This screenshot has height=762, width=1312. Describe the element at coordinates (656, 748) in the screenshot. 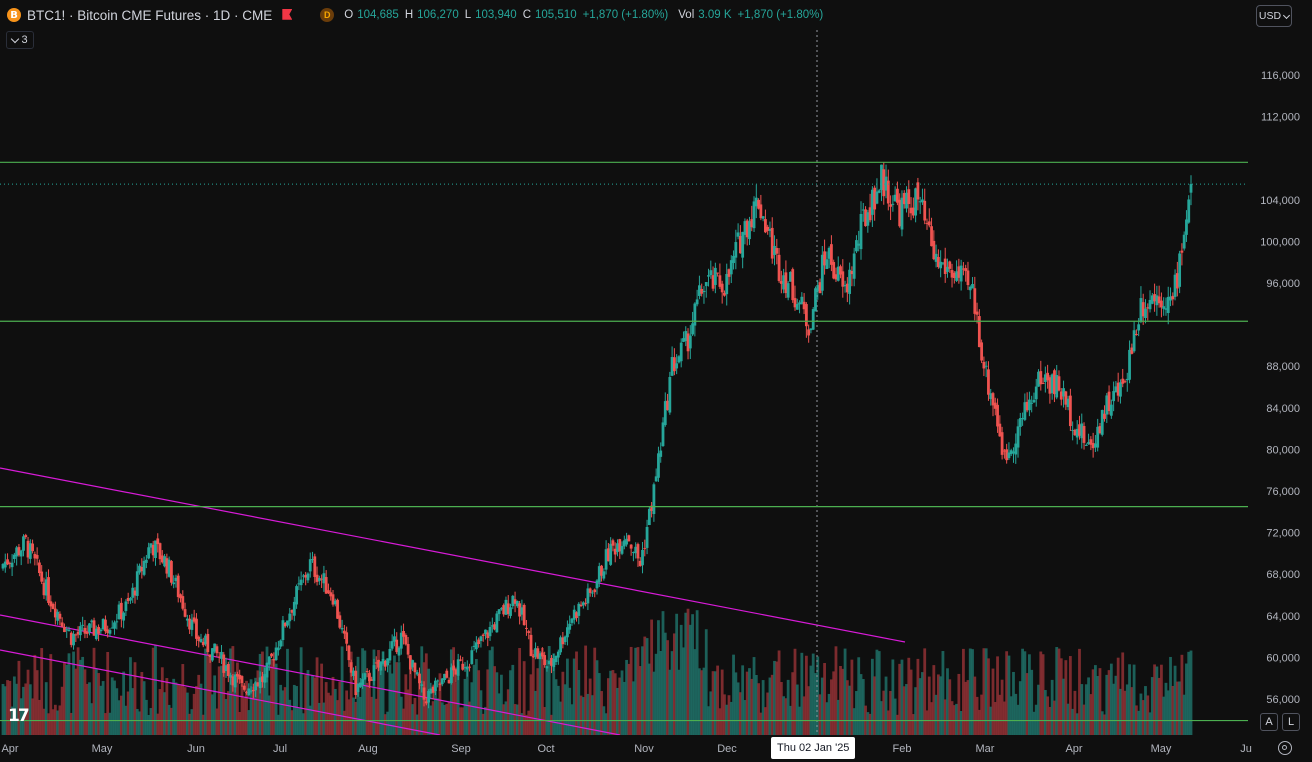

I see `time-axis-panel` at that location.